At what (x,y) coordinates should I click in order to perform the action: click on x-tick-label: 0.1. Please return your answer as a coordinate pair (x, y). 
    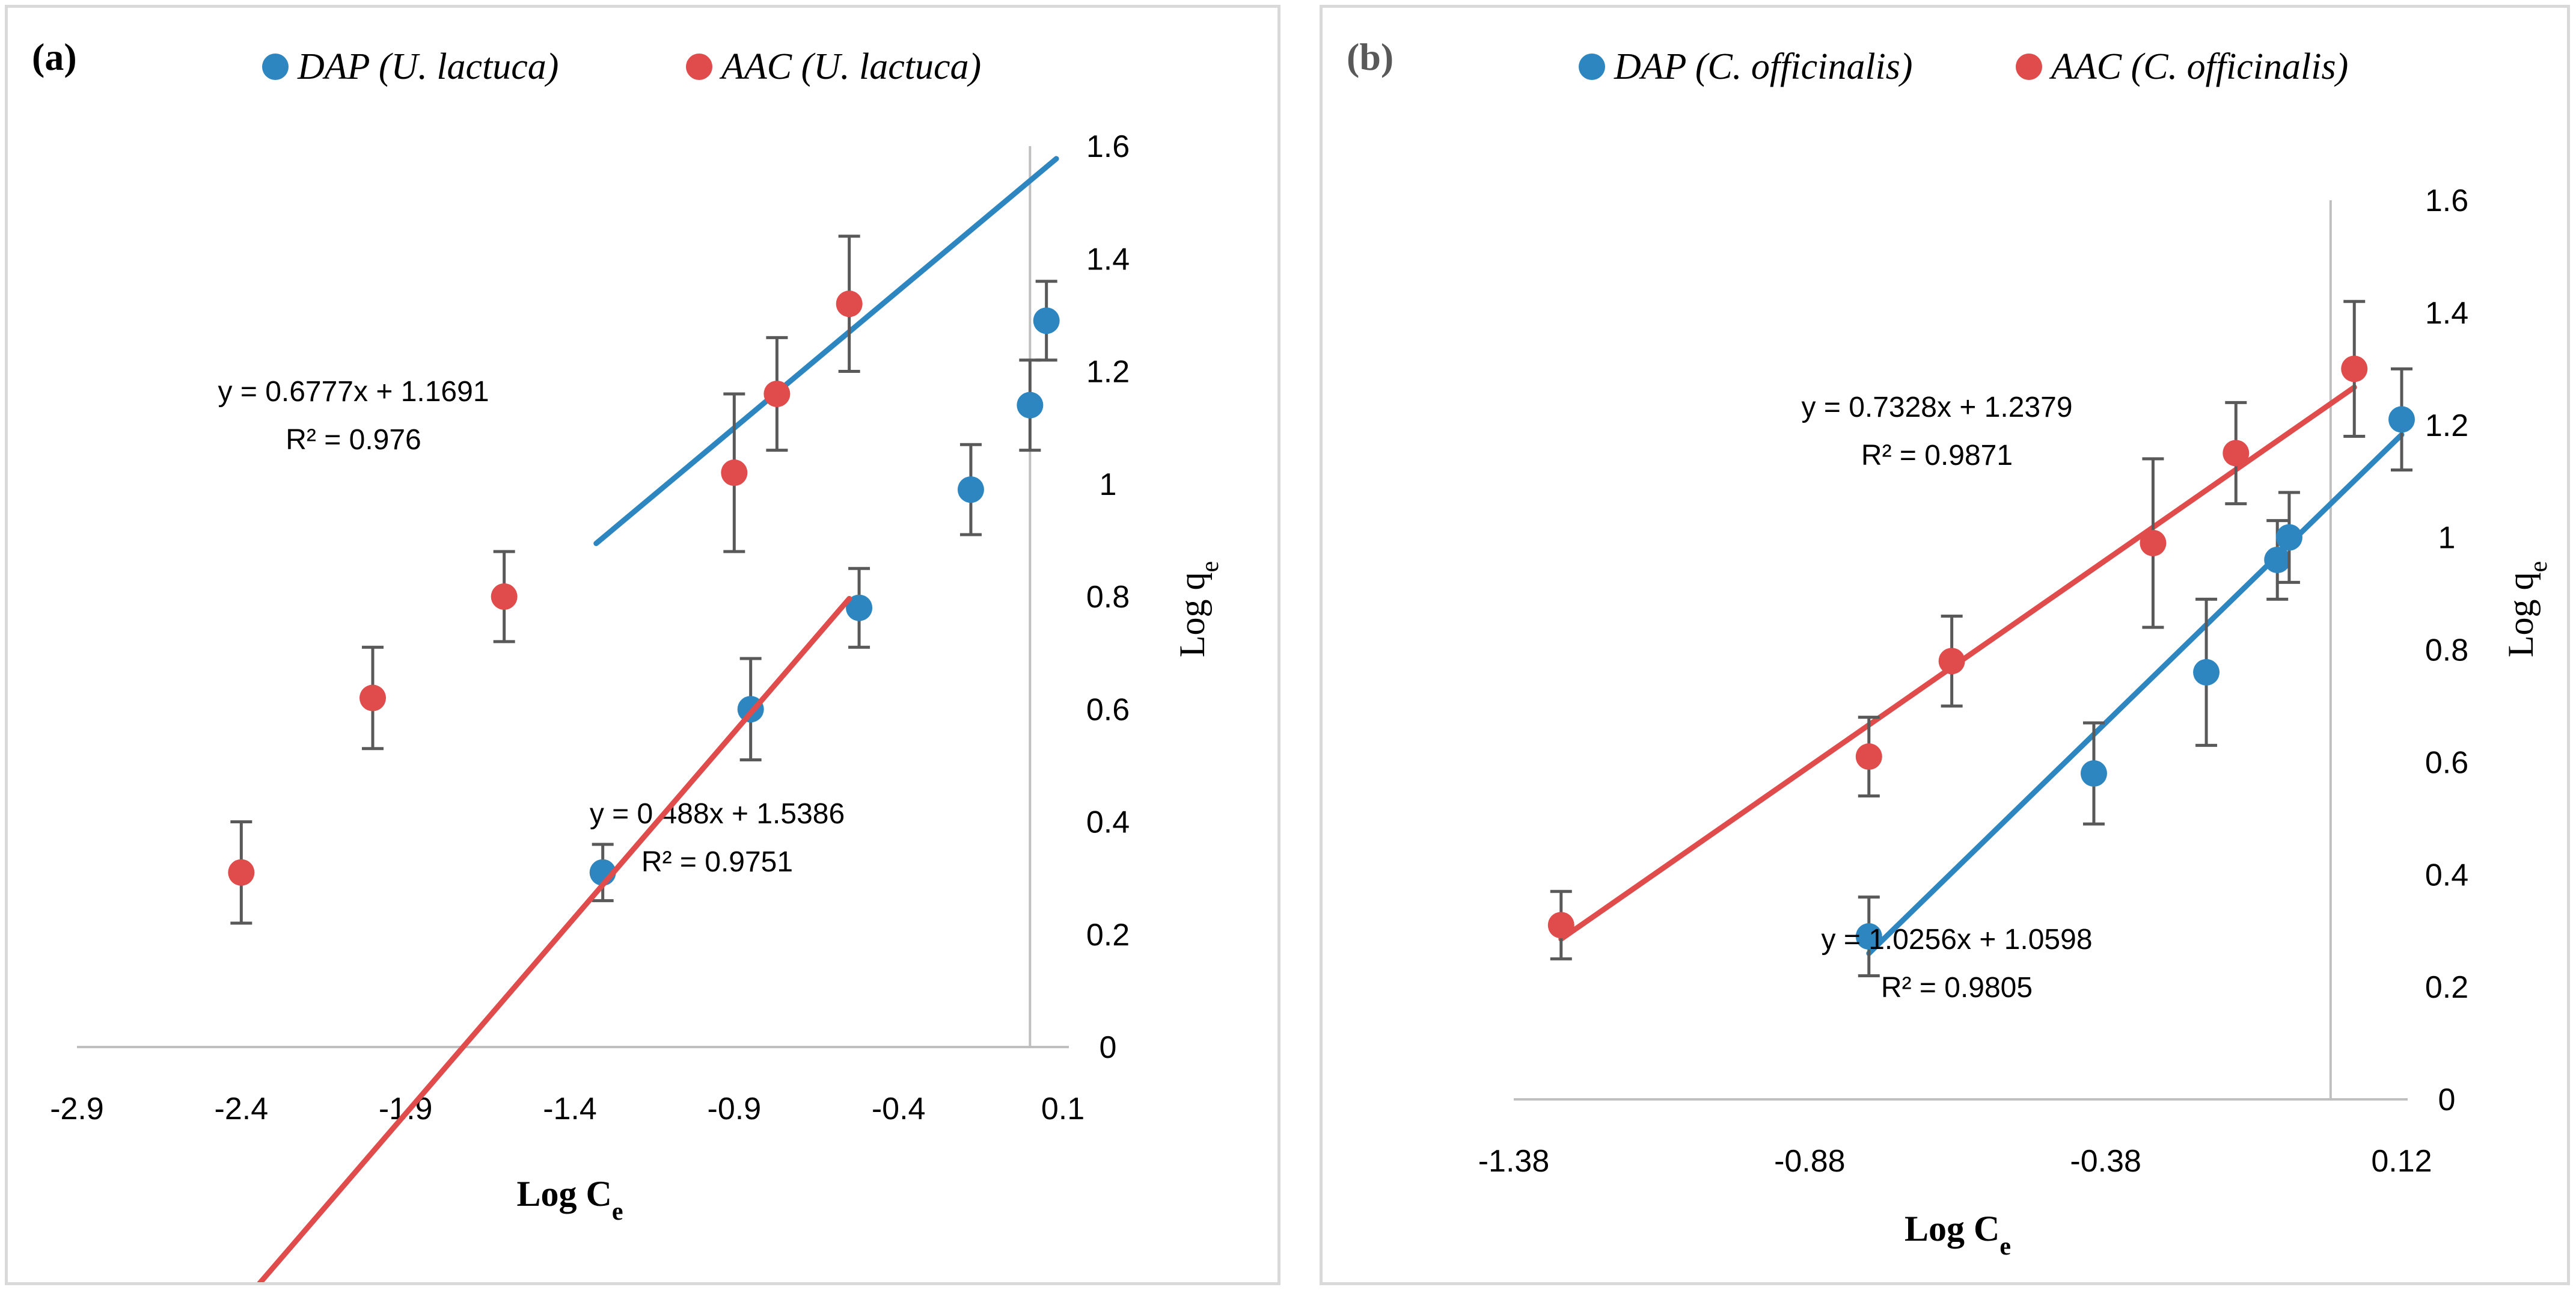
    Looking at the image, I should click on (1063, 1109).